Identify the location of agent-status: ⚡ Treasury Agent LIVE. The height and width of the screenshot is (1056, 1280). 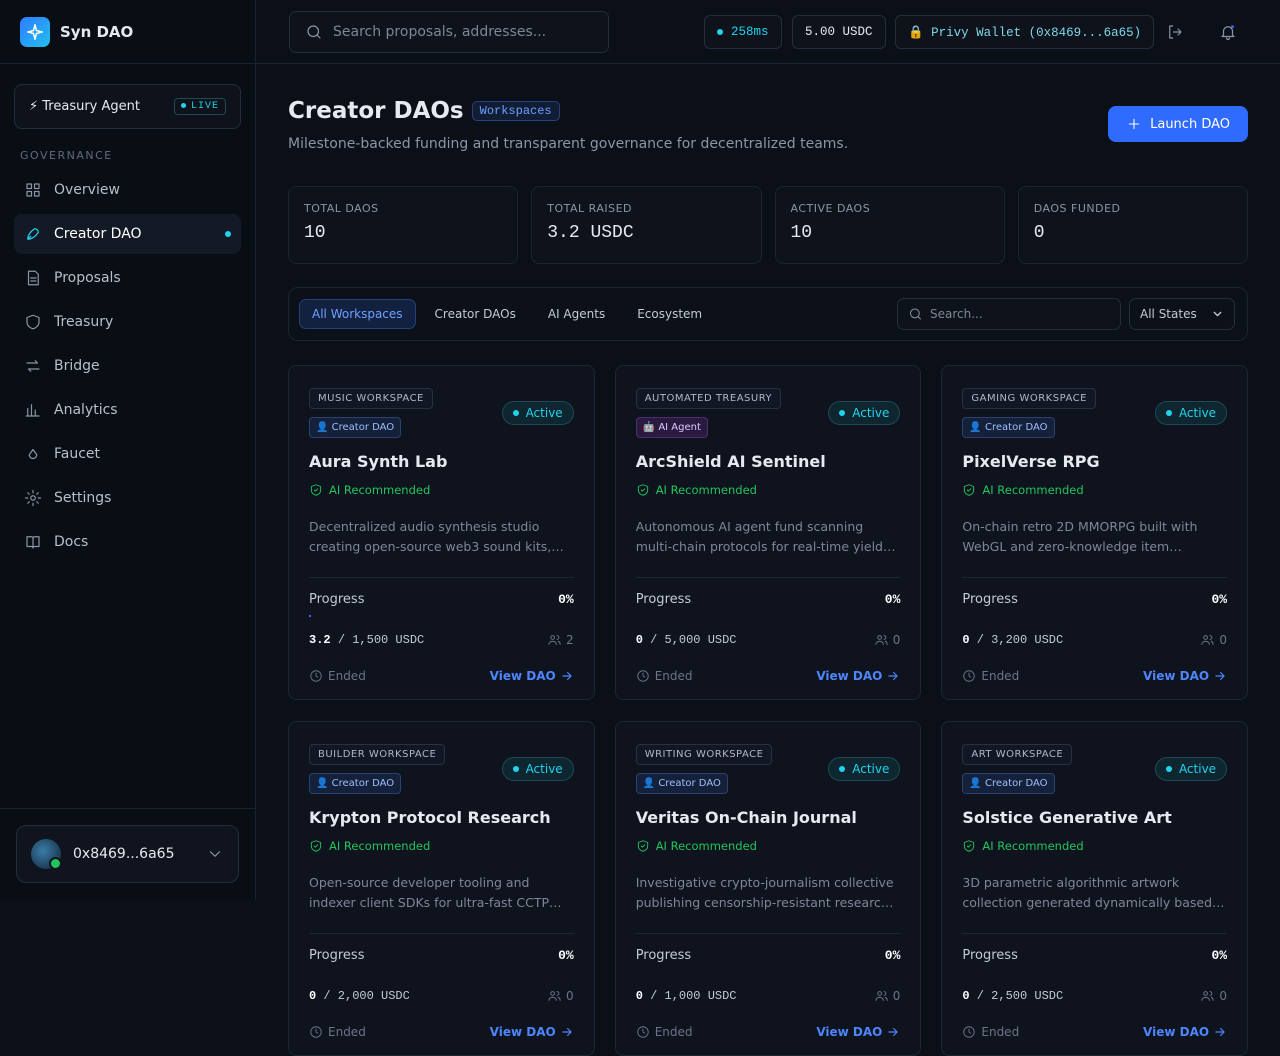
(127, 106).